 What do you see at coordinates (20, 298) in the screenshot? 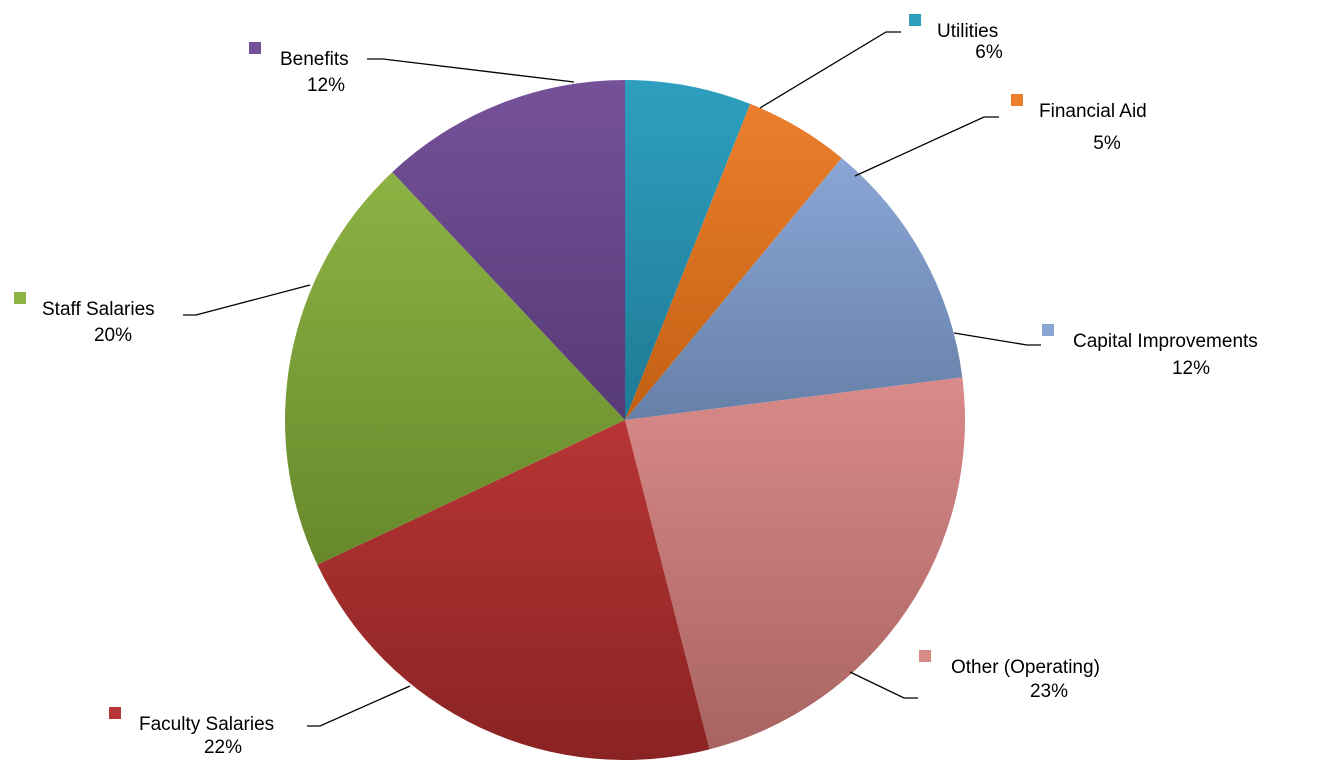
I see `label-swatch-staff-salaries` at bounding box center [20, 298].